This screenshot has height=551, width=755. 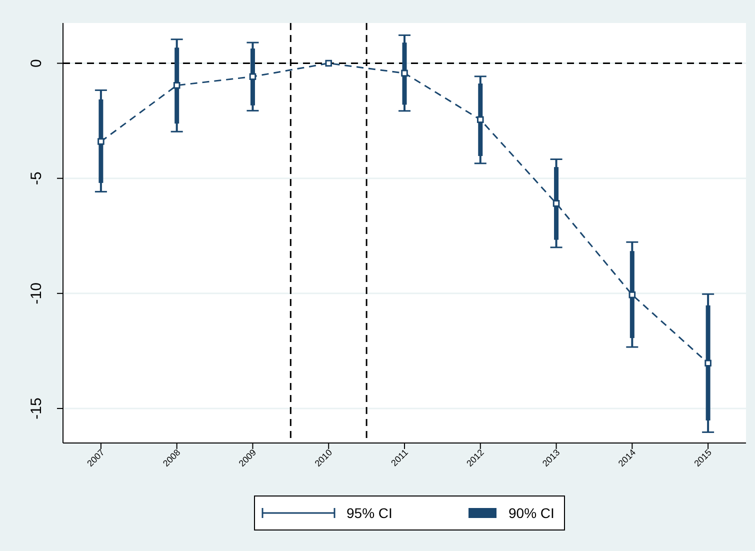 I want to click on legend-label: 90% CI, so click(x=531, y=513).